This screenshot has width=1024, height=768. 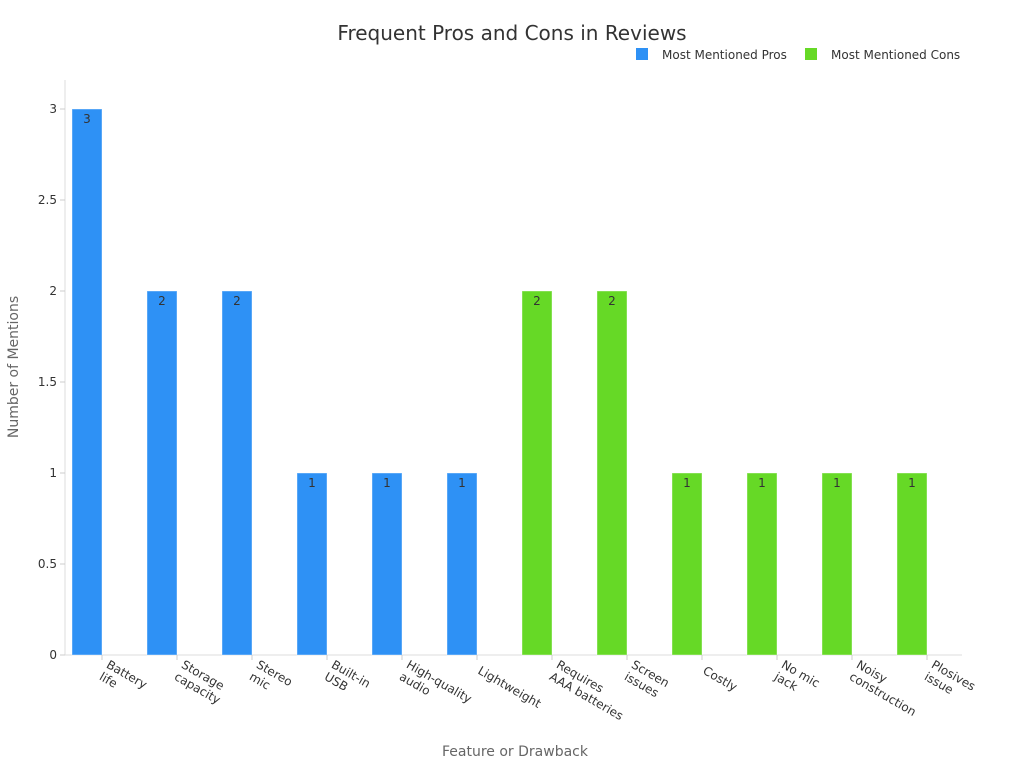 I want to click on svg-text: Stereomic, so click(x=271, y=679).